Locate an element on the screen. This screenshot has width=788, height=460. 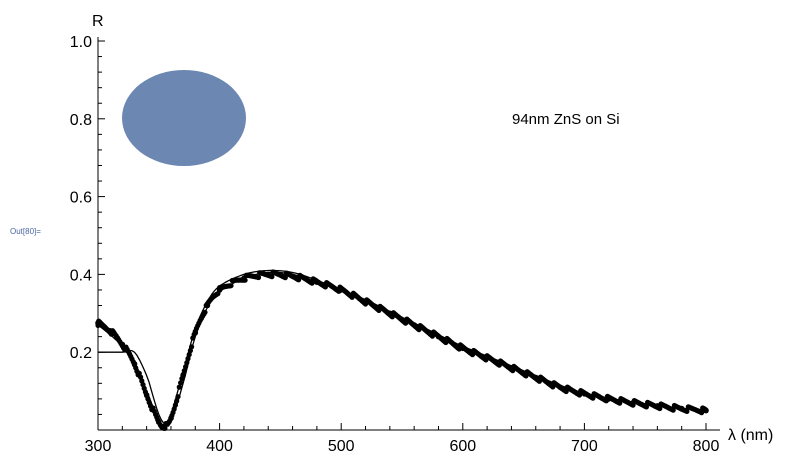
y-tick-label: 0.6 is located at coordinates (81, 198).